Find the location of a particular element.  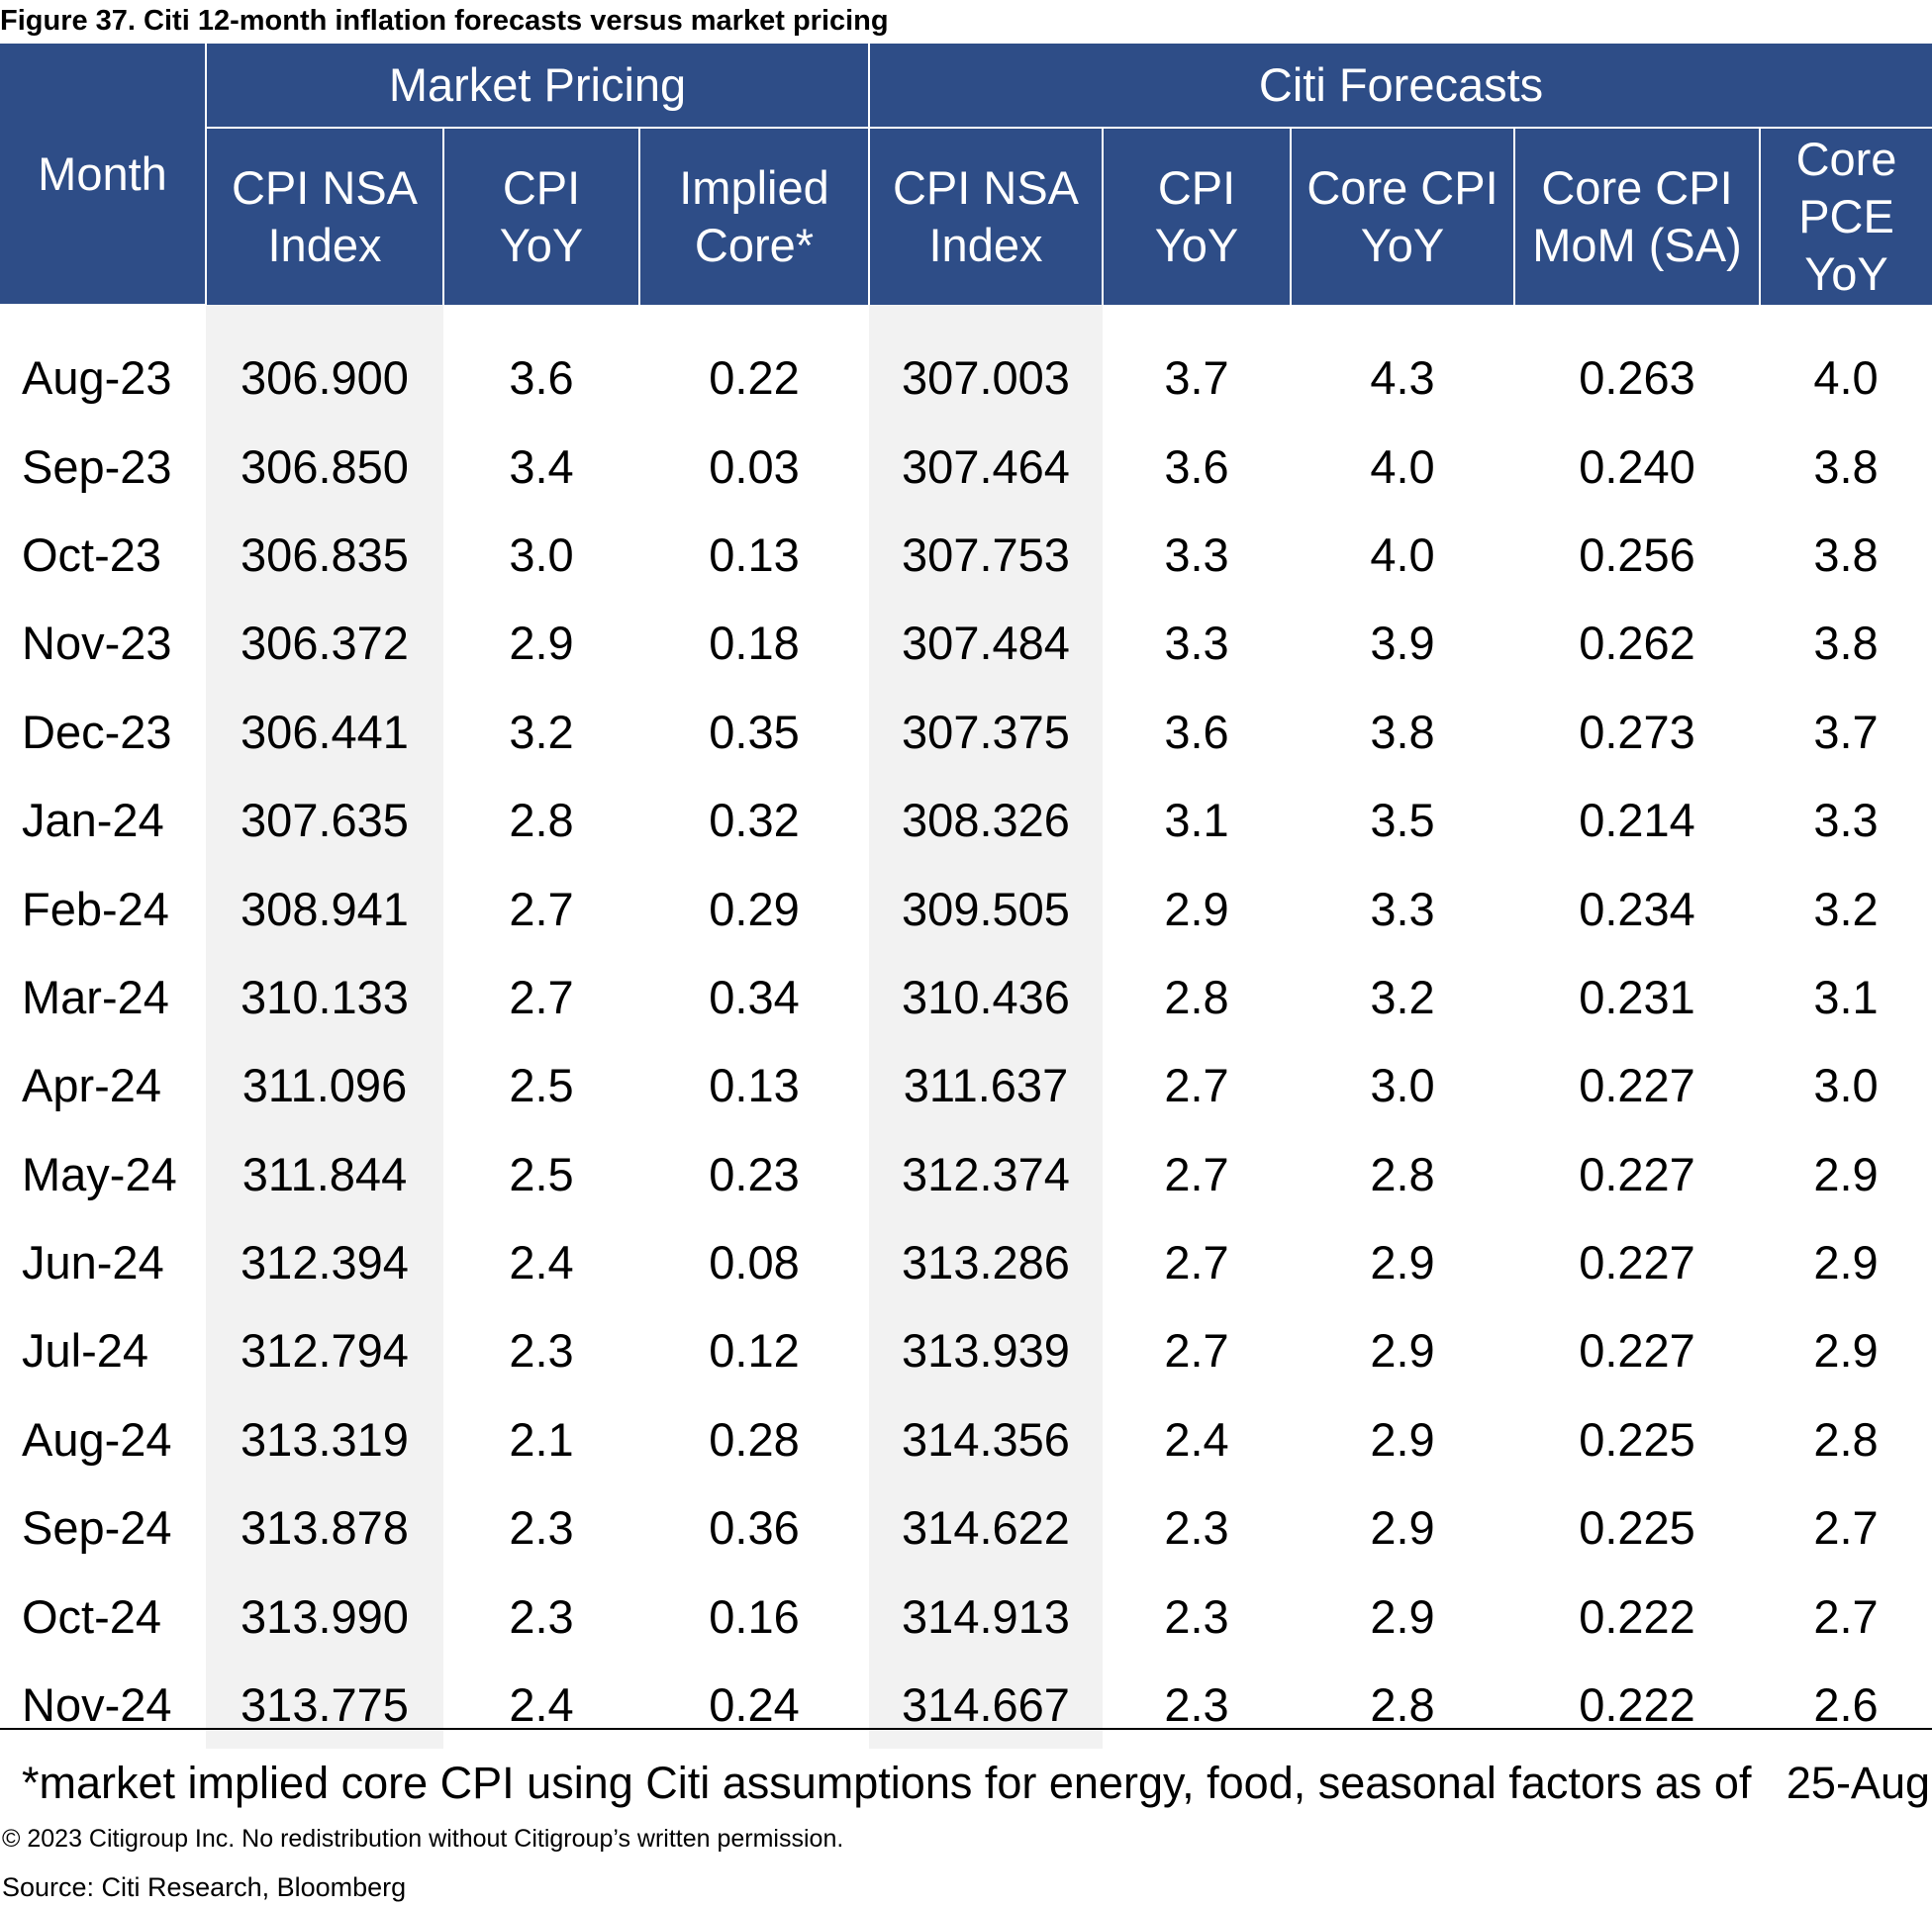

citi-cpi-nsa-index-cell: 314.913 is located at coordinates (986, 1617).